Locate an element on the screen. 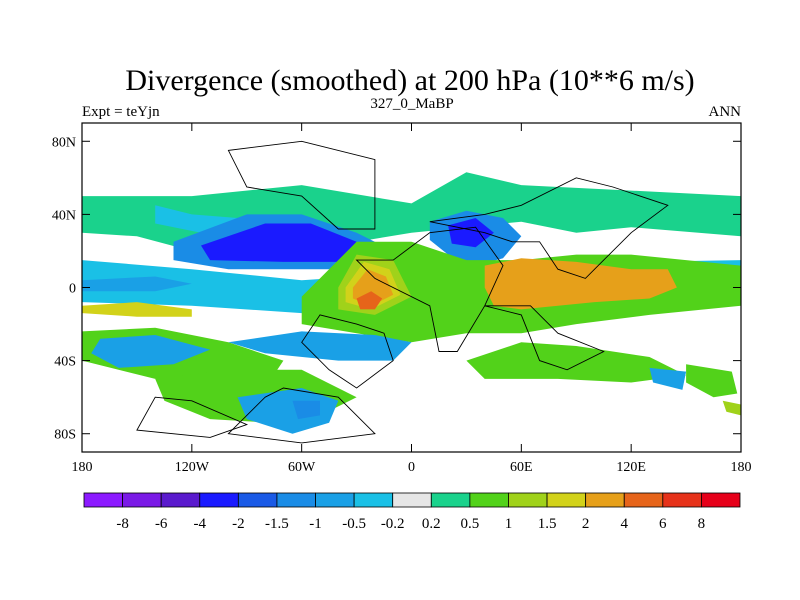  y-tick-label-0: 80N is located at coordinates (64, 142).